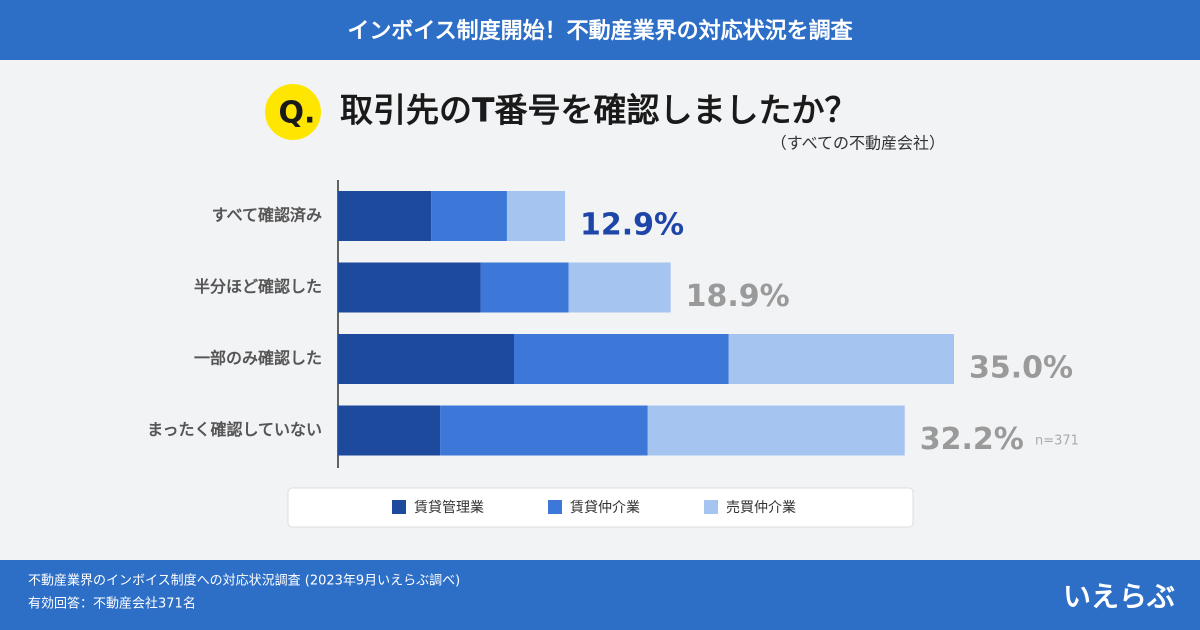 Image resolution: width=1200 pixels, height=630 pixels. What do you see at coordinates (761, 508) in the screenshot?
I see `legend-label: 売買仲介業` at bounding box center [761, 508].